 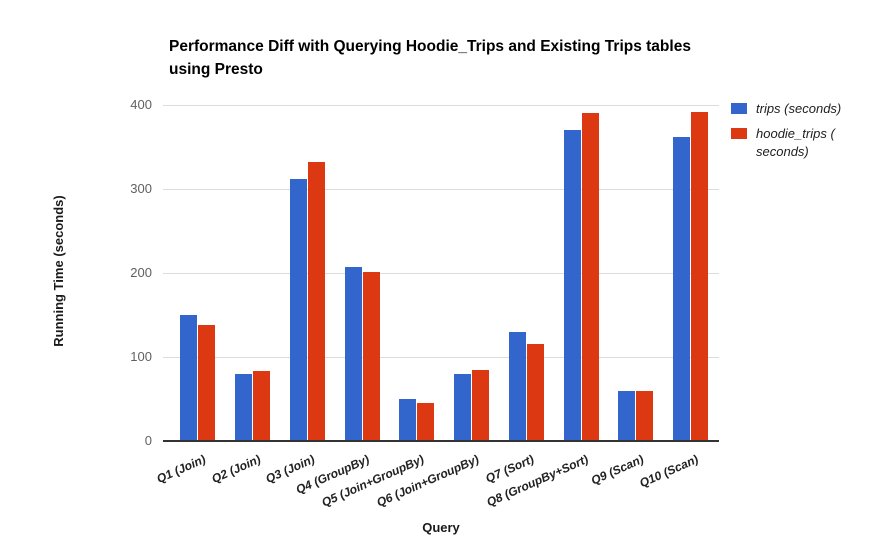 What do you see at coordinates (216, 69) in the screenshot?
I see `chart-title-line2: using Presto` at bounding box center [216, 69].